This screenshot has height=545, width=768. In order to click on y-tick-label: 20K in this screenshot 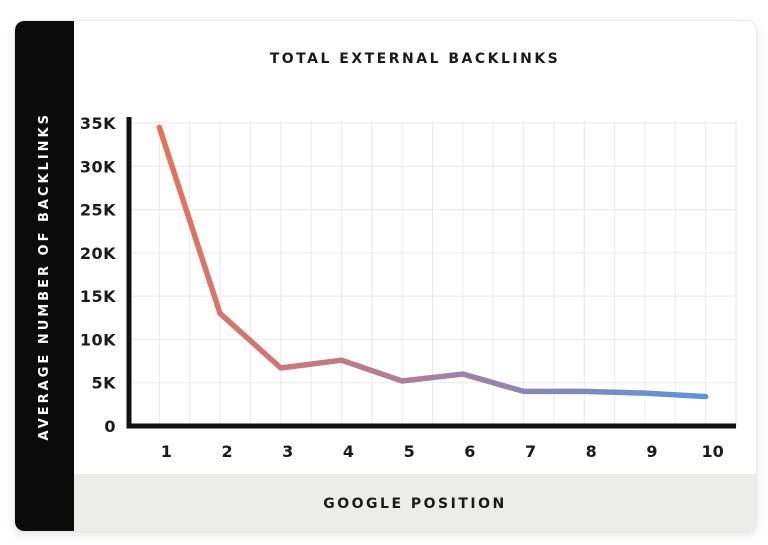, I will do `click(98, 253)`.